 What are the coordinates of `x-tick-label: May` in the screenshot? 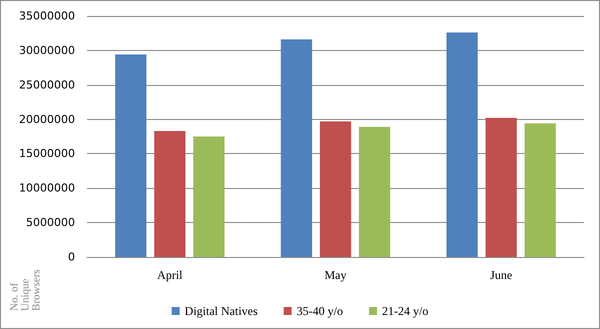 It's located at (335, 275).